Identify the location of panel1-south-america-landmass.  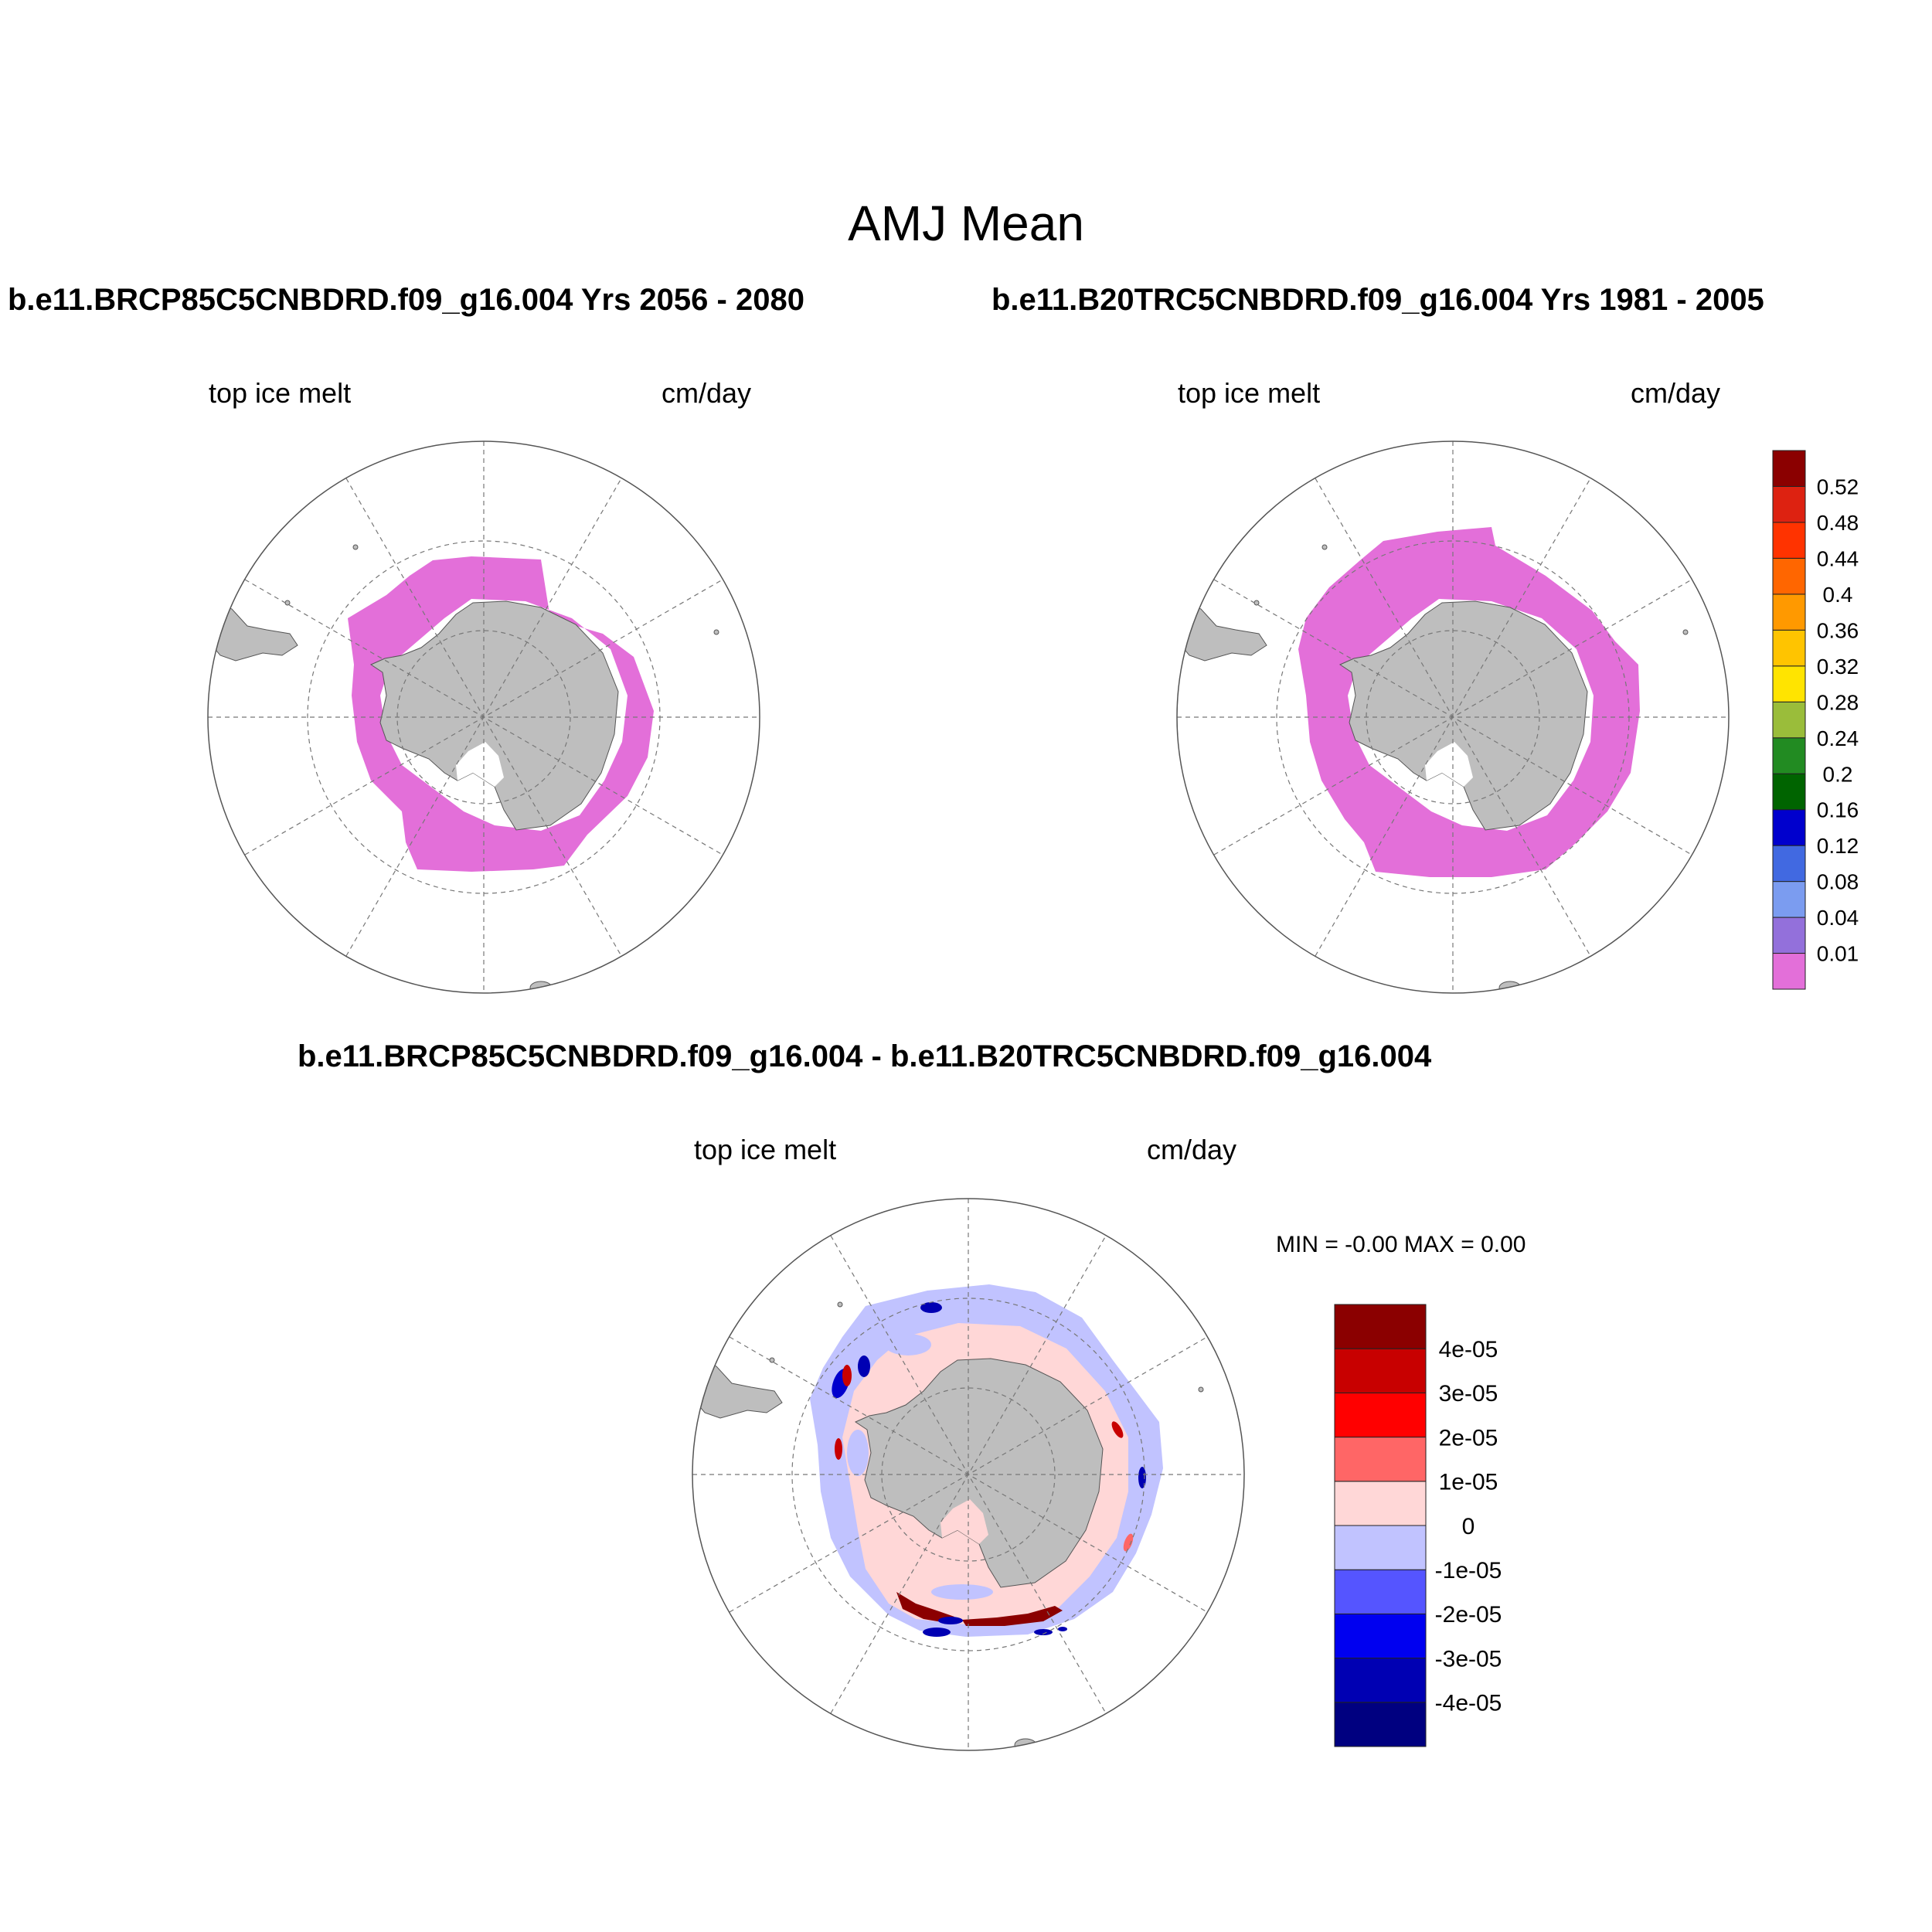
(253, 632).